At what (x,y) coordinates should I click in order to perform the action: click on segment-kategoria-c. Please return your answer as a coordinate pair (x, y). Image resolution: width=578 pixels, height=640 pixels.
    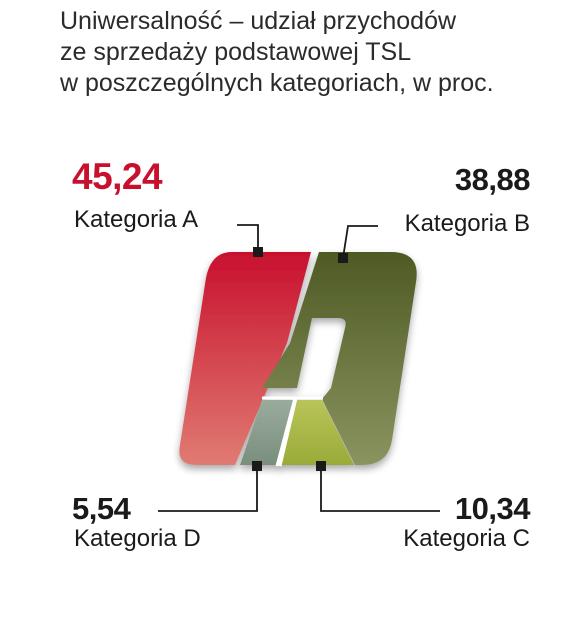
    Looking at the image, I should click on (316, 432).